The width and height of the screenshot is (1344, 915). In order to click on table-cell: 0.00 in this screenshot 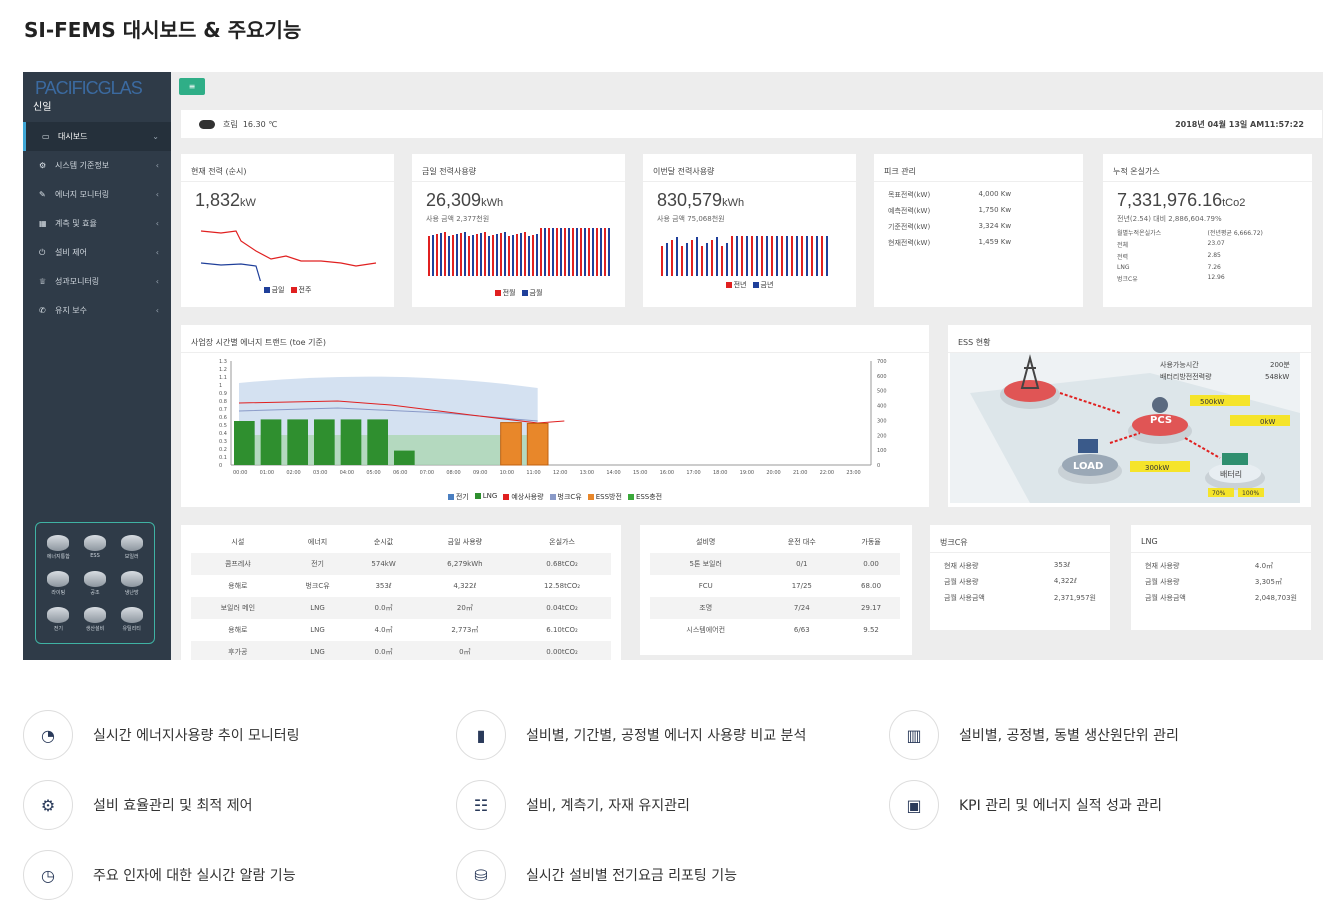, I will do `click(871, 564)`.